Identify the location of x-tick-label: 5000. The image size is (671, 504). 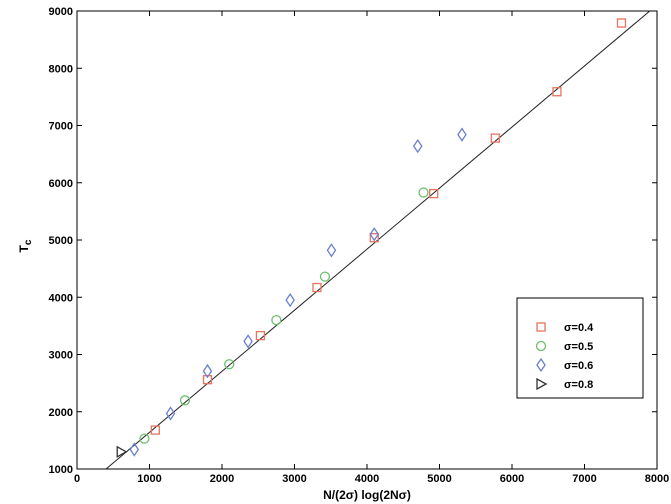
(439, 479).